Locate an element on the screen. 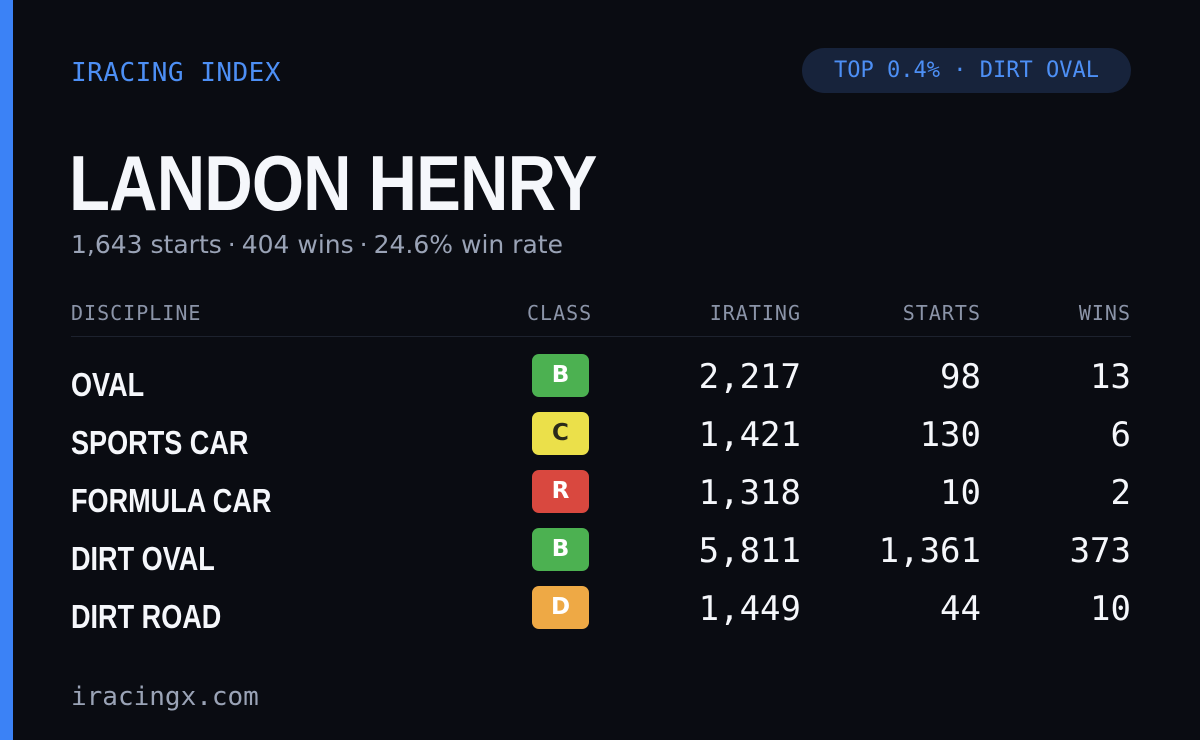  row-wins: 373 is located at coordinates (1100, 551).